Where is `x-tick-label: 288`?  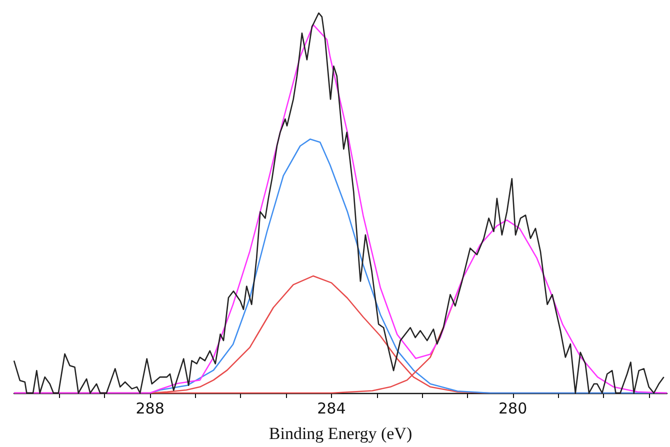
x-tick-label: 288 is located at coordinates (150, 409).